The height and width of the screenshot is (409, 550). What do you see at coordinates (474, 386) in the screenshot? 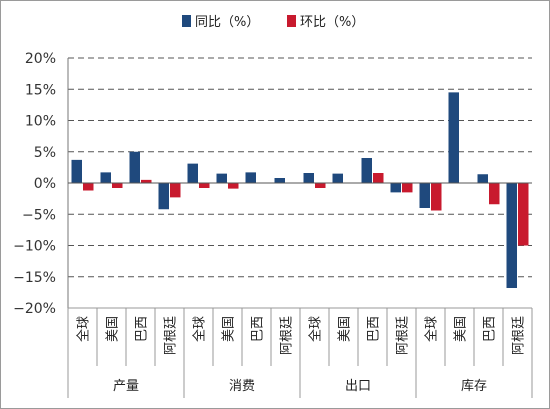
I see `group-label: 库存` at bounding box center [474, 386].